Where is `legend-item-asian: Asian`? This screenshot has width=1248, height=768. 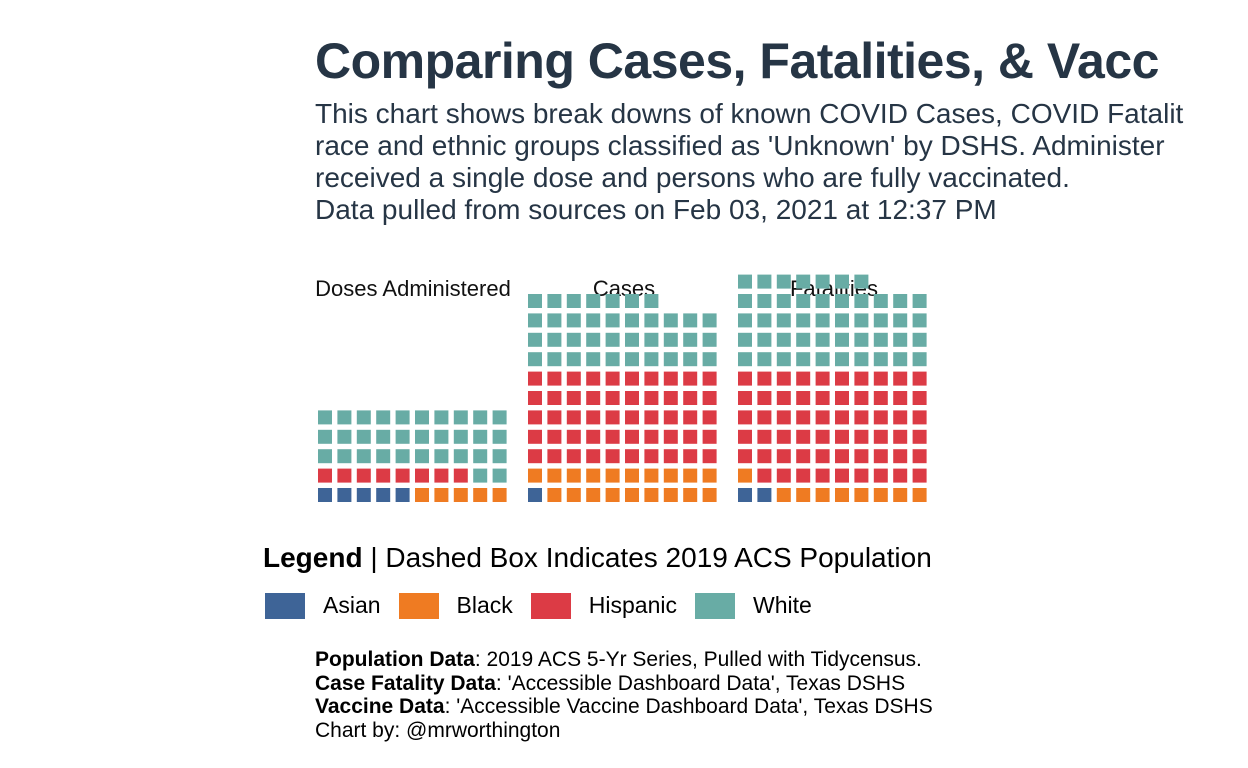 legend-item-asian: Asian is located at coordinates (323, 605).